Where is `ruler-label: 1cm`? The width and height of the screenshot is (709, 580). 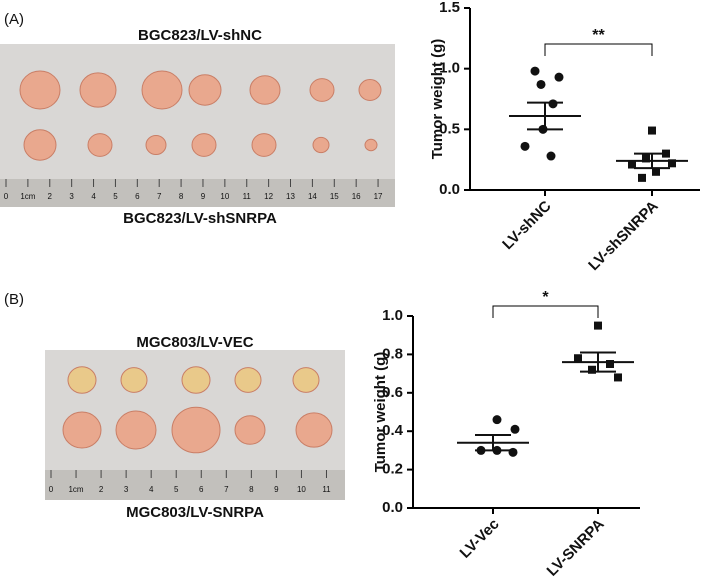 ruler-label: 1cm is located at coordinates (75, 489).